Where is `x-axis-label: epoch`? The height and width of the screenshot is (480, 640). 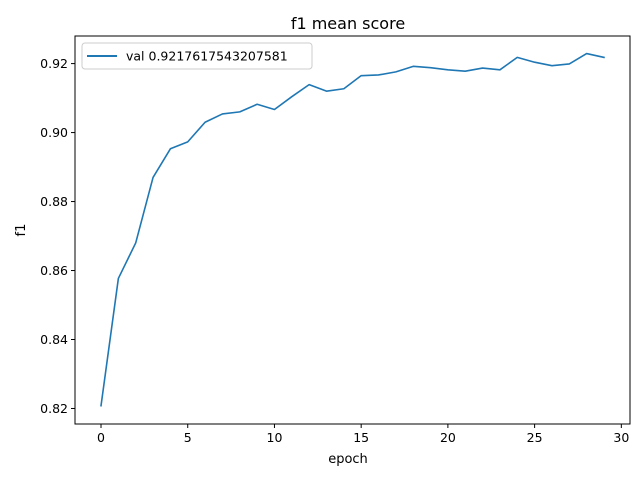
x-axis-label: epoch is located at coordinates (348, 459).